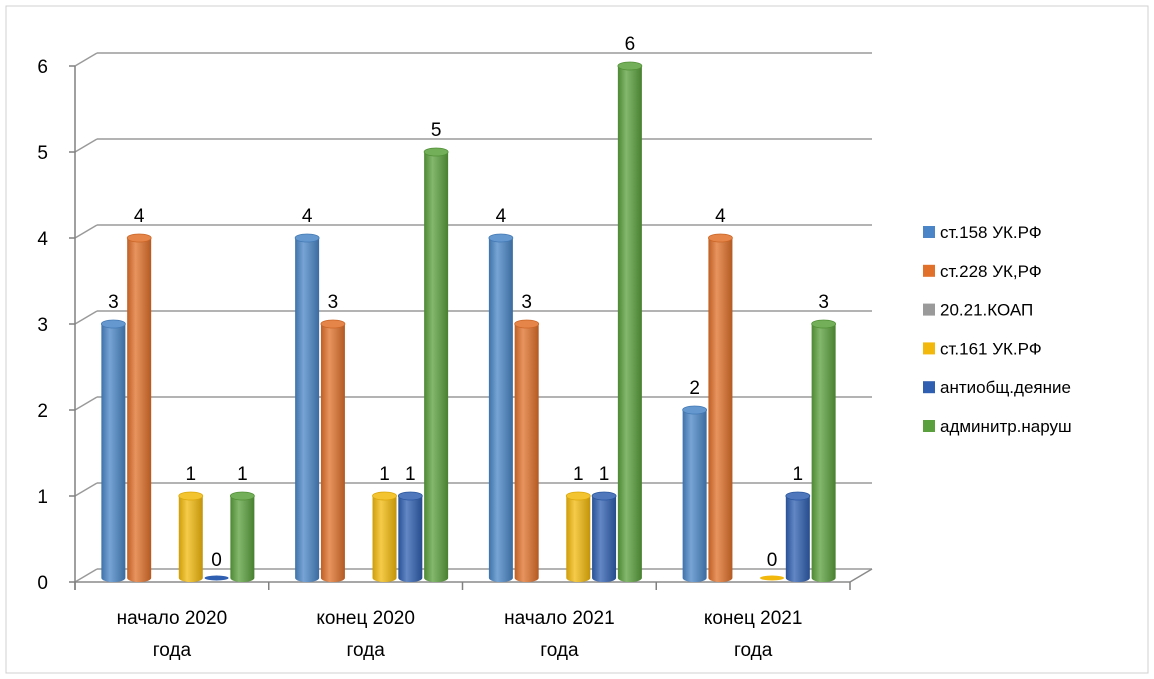 This screenshot has width=1154, height=679. What do you see at coordinates (630, 44) in the screenshot?
I see `data-label: 6` at bounding box center [630, 44].